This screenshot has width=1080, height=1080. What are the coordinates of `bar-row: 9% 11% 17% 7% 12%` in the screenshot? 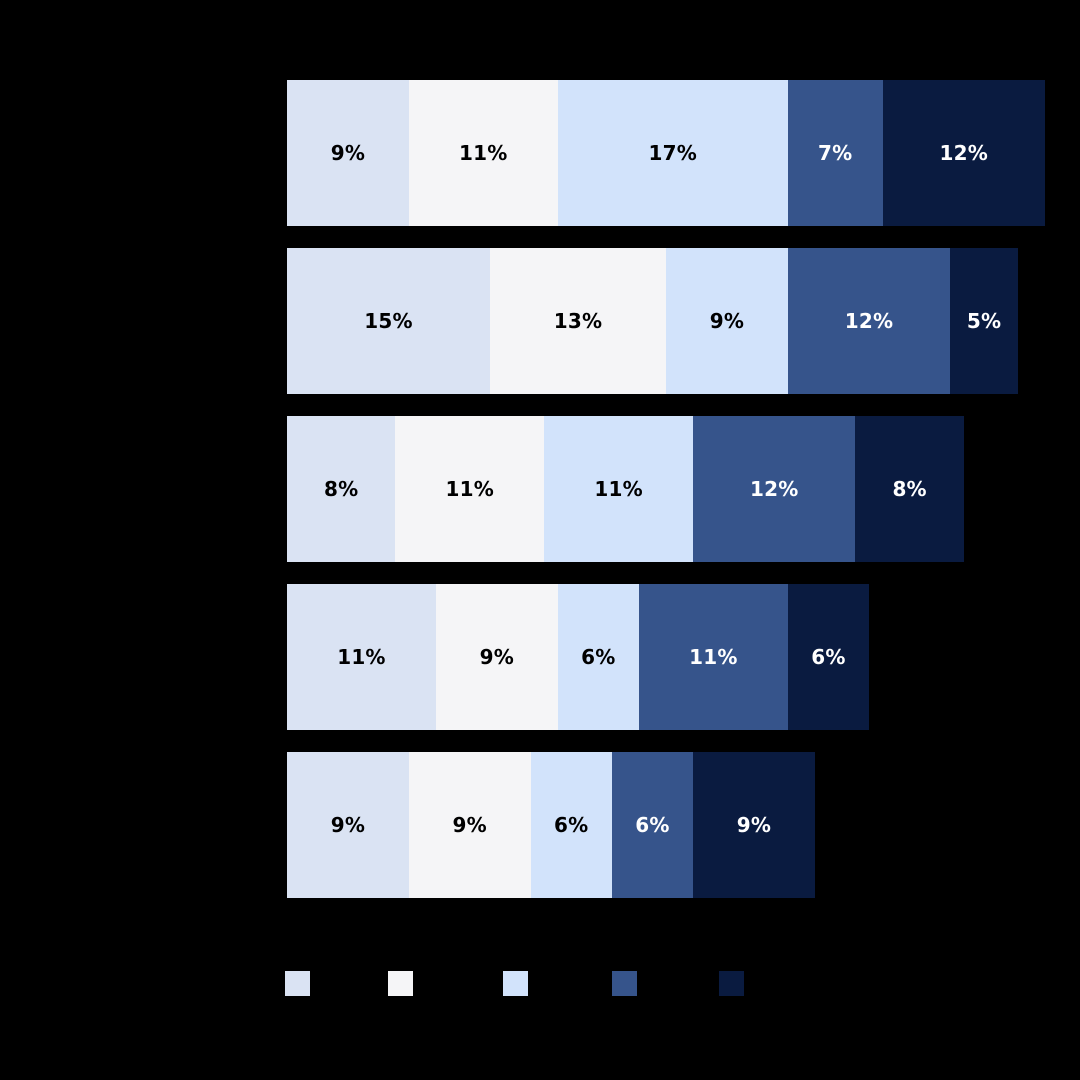 It's located at (666, 153).